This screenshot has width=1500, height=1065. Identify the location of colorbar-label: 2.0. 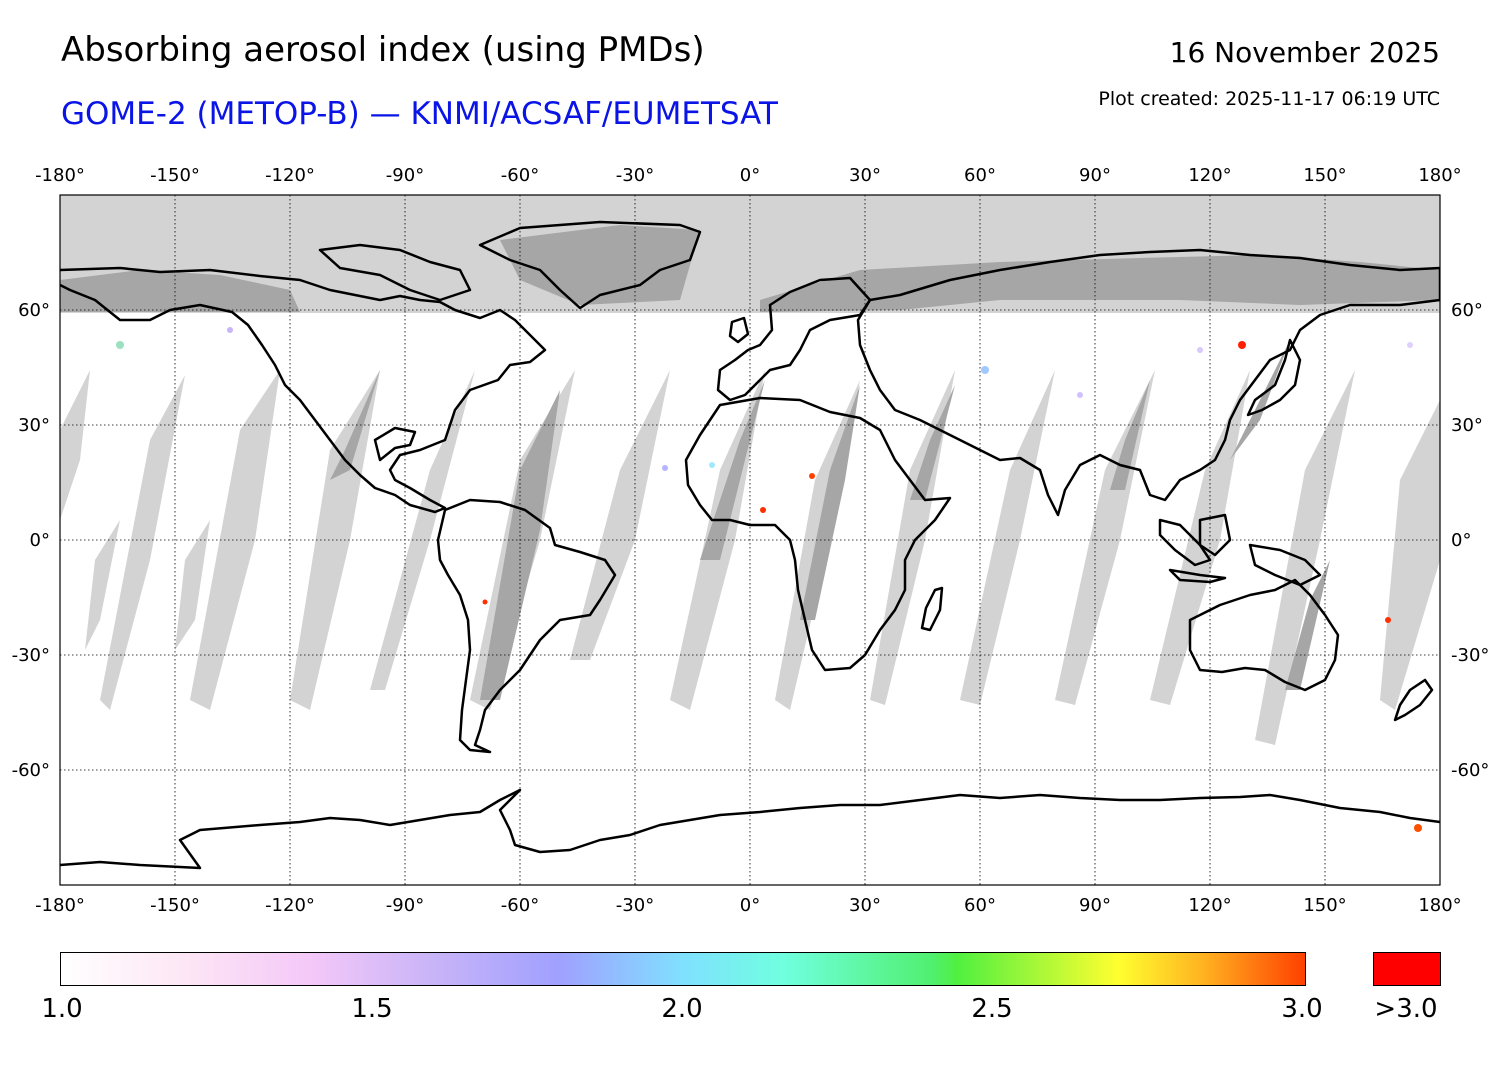
(682, 1009).